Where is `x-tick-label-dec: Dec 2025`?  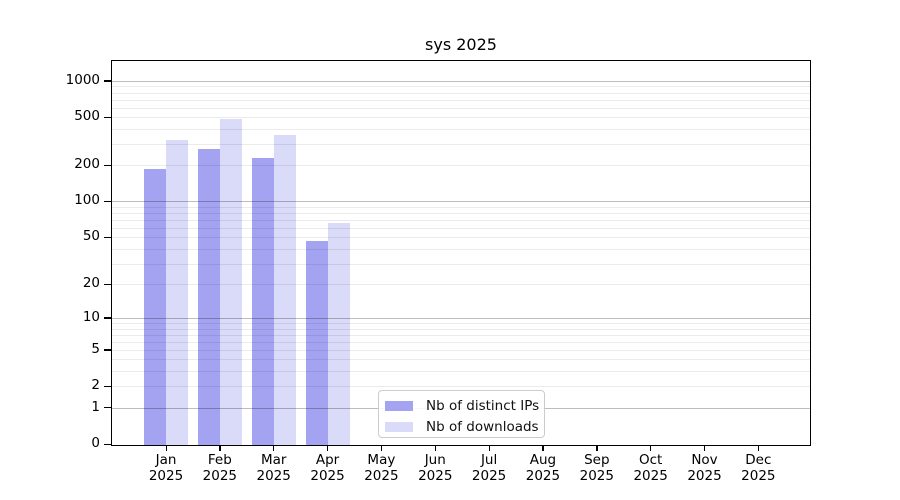
x-tick-label-dec: Dec 2025 is located at coordinates (758, 468).